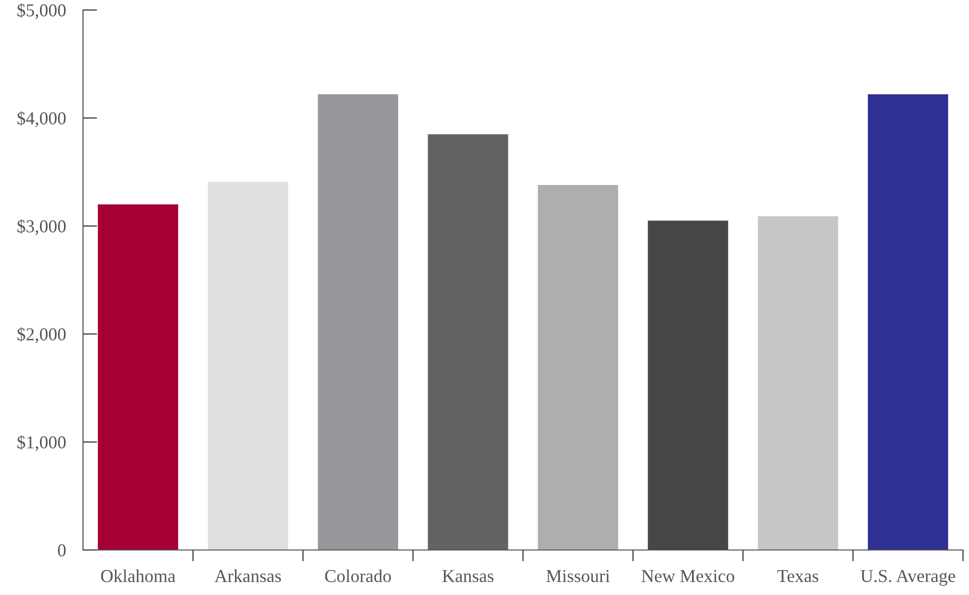 This screenshot has height=595, width=969. Describe the element at coordinates (41, 335) in the screenshot. I see `y-tick-label: $2,000` at that location.